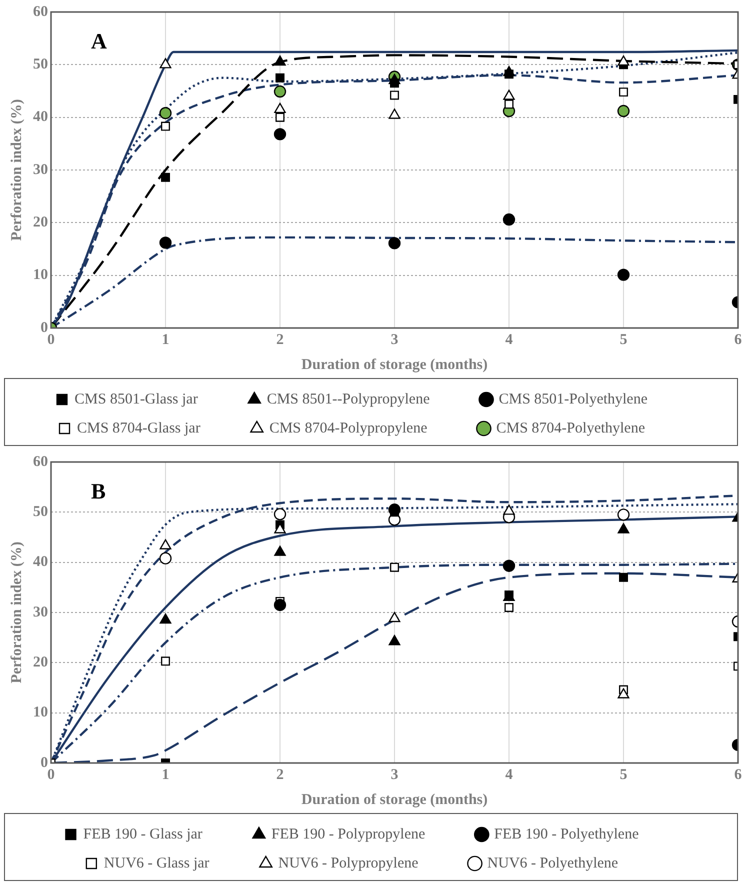  Describe the element at coordinates (157, 428) in the screenshot. I see `legend-label: CMS 8704-Glass jar` at that location.